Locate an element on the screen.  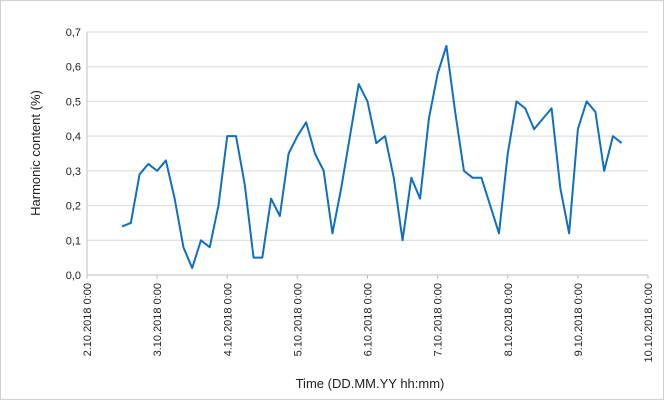
y-tick-label: 0,5 is located at coordinates (73, 102).